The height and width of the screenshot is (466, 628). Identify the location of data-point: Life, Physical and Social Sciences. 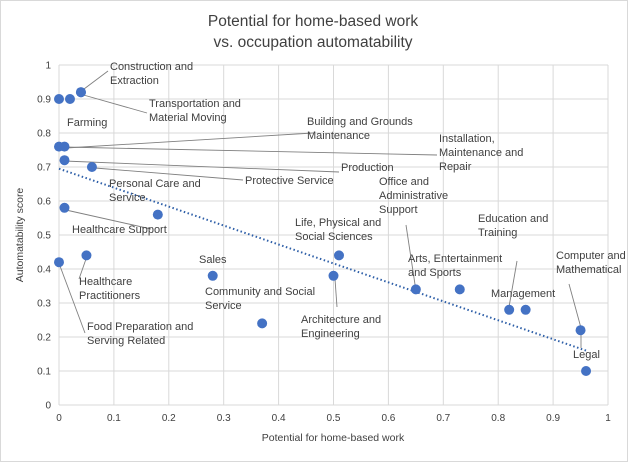
(338, 255).